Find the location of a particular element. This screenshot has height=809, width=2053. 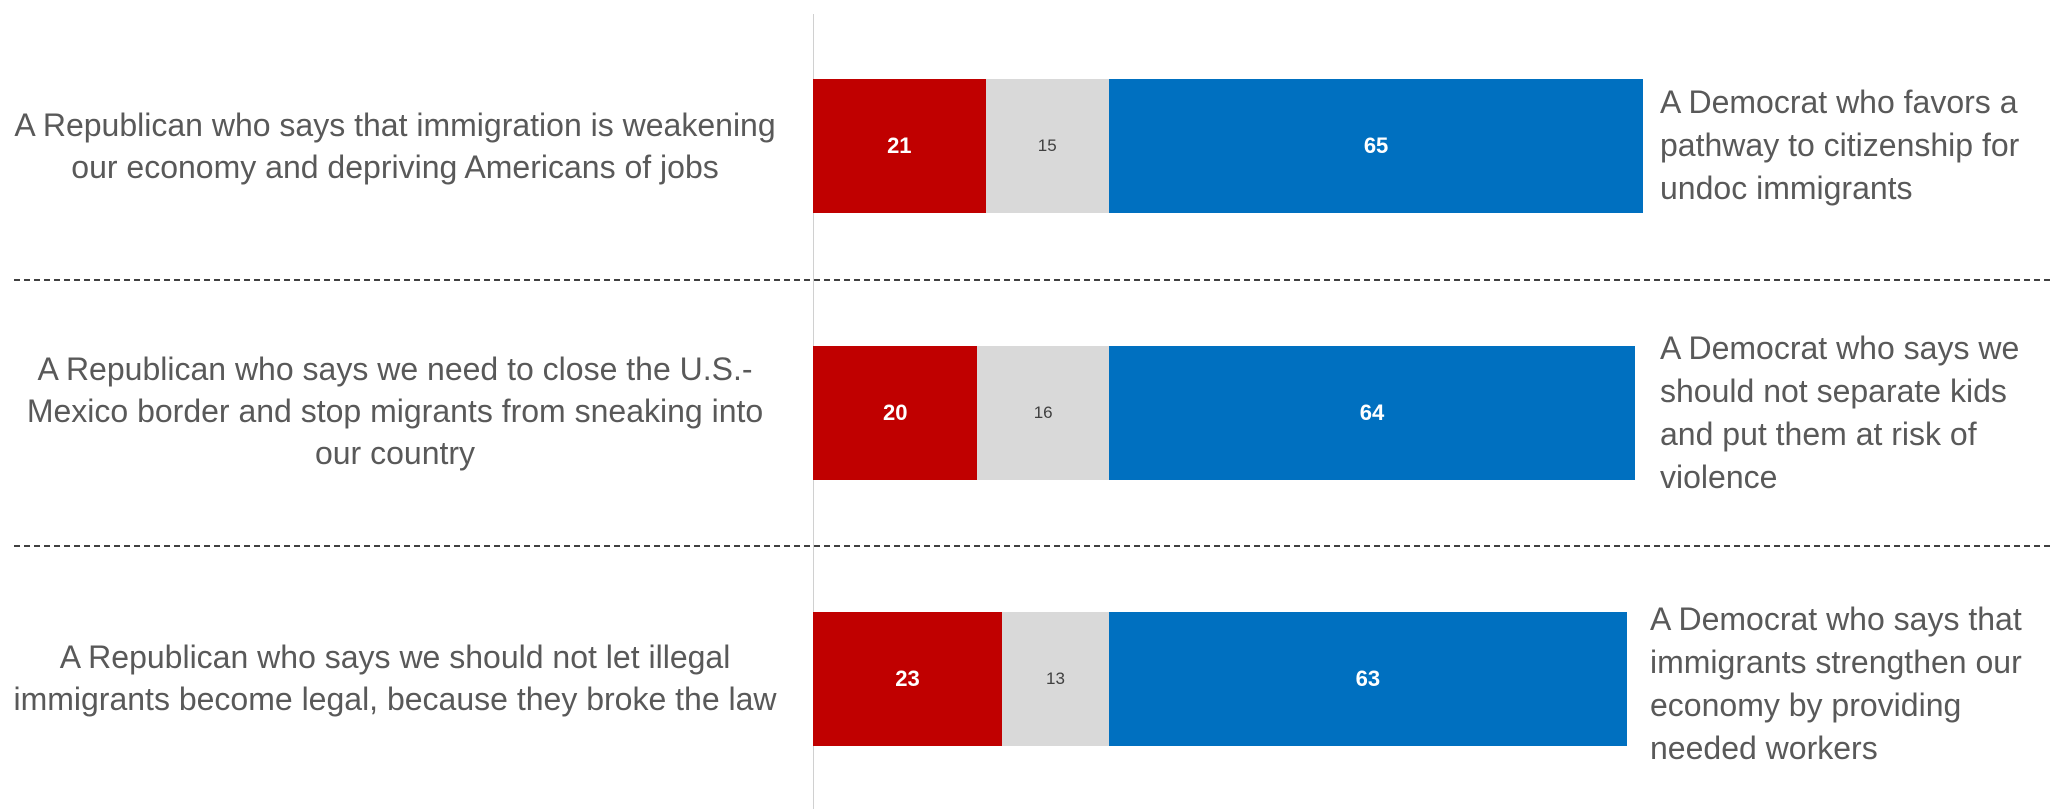

right-label-line: should not separate kids is located at coordinates (1833, 391).